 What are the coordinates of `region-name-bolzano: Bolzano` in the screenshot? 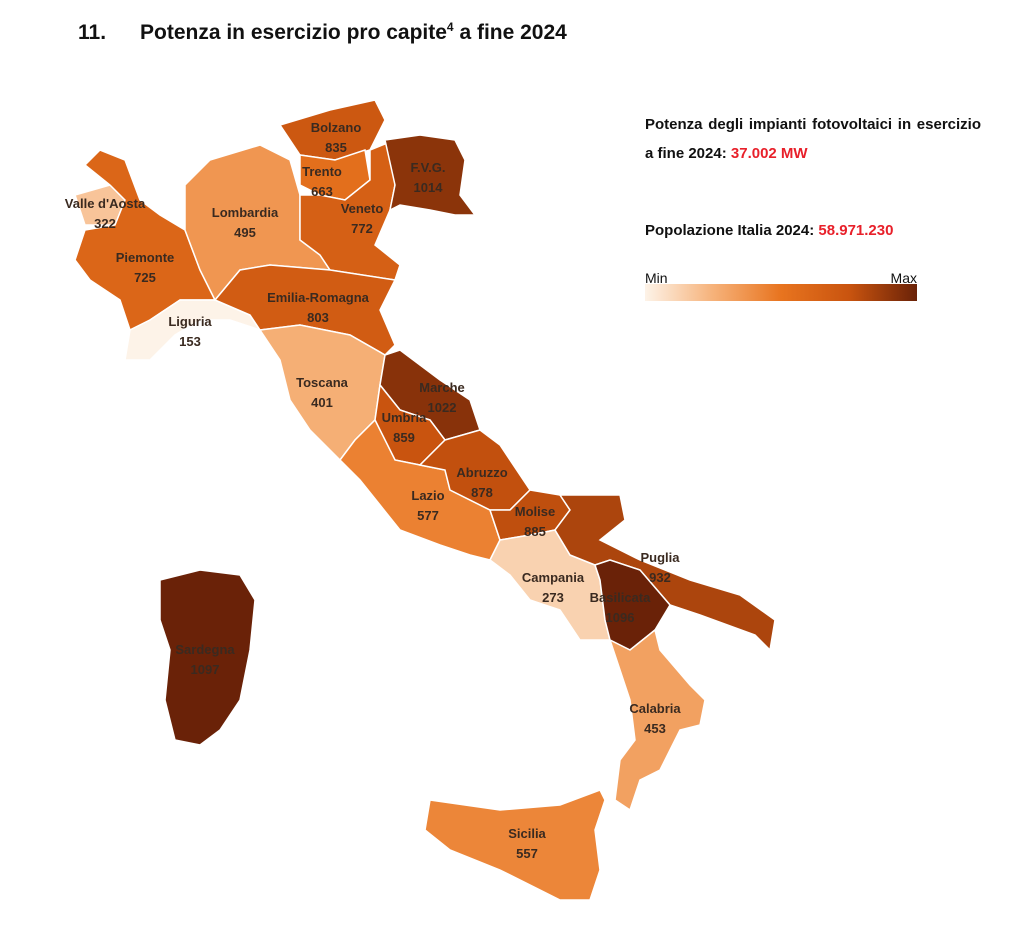 It's located at (336, 127).